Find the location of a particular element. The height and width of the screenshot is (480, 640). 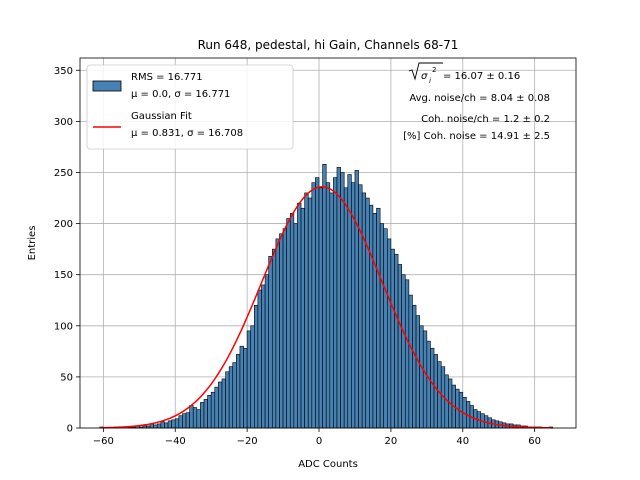

x-tick-label: −40 is located at coordinates (175, 441).